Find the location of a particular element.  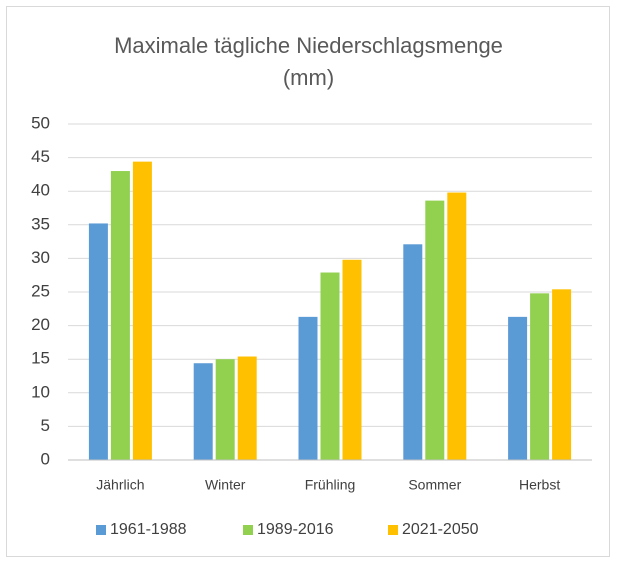

y-tick-label: 35 is located at coordinates (40, 223).